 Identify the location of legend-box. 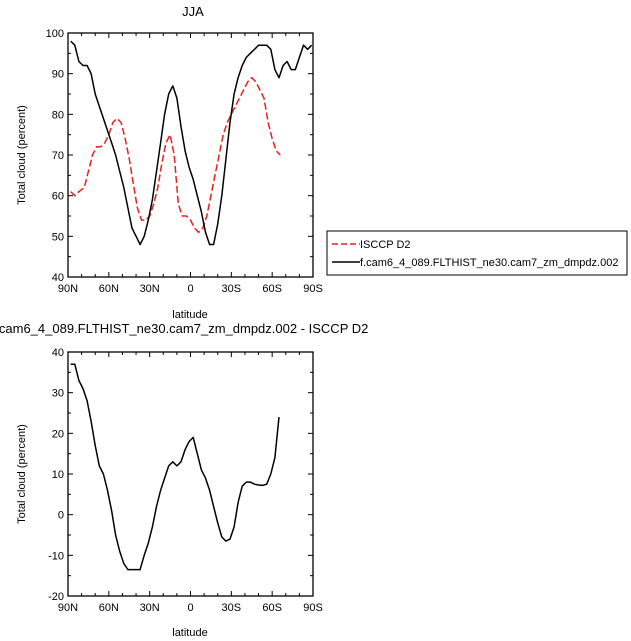
(477, 253).